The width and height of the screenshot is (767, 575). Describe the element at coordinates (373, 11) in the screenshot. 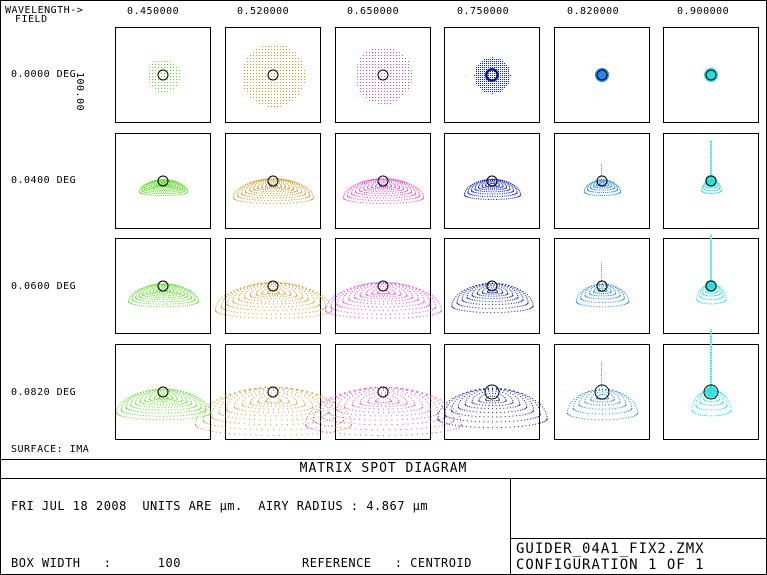

I see `wavelength-col-3: 0.650000` at that location.